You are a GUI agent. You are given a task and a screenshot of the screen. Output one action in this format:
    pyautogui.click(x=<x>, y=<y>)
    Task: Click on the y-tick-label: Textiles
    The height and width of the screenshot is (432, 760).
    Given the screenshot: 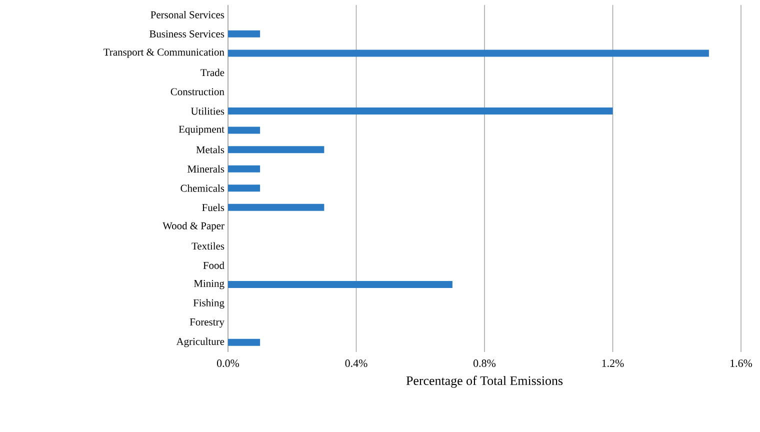 What is the action you would take?
    pyautogui.click(x=208, y=246)
    